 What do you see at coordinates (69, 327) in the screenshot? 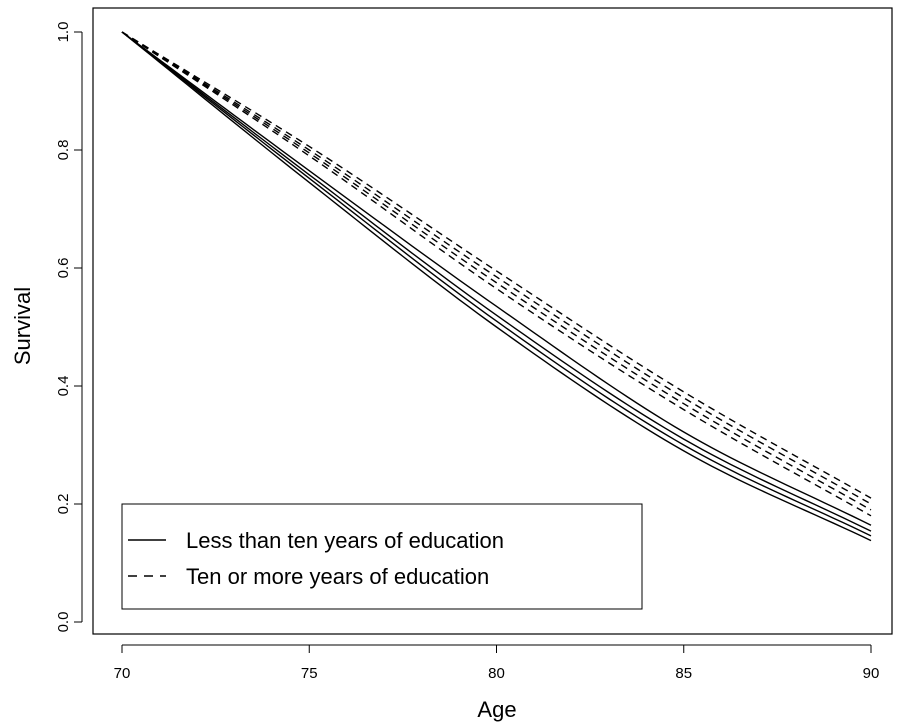
I see `y-axis: 0.0 0.2 0.4 0.6 0.8 1.0` at bounding box center [69, 327].